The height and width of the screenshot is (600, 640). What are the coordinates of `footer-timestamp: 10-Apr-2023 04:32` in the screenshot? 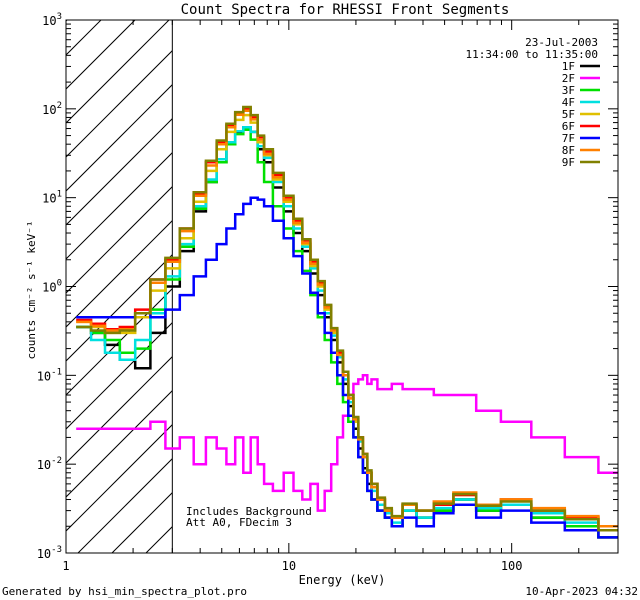 It's located at (581, 591).